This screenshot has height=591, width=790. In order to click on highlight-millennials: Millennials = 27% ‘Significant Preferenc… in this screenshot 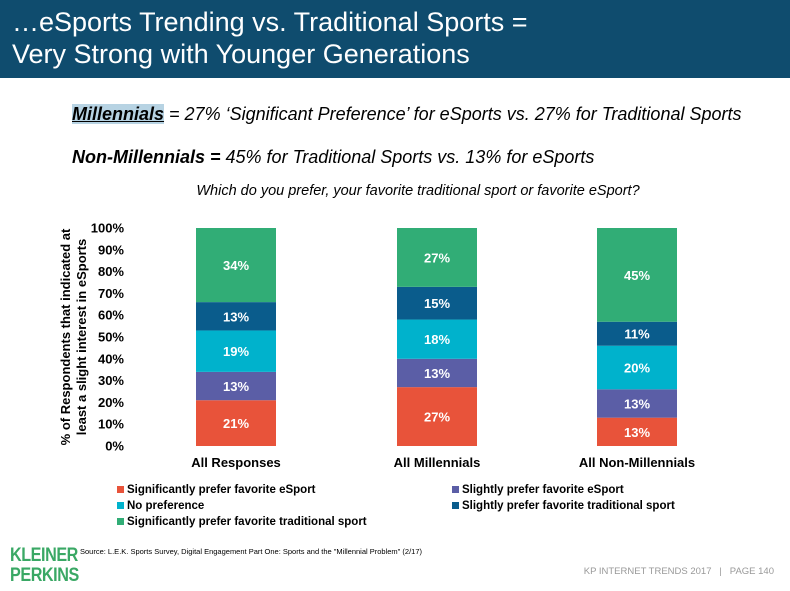, I will do `click(406, 114)`.